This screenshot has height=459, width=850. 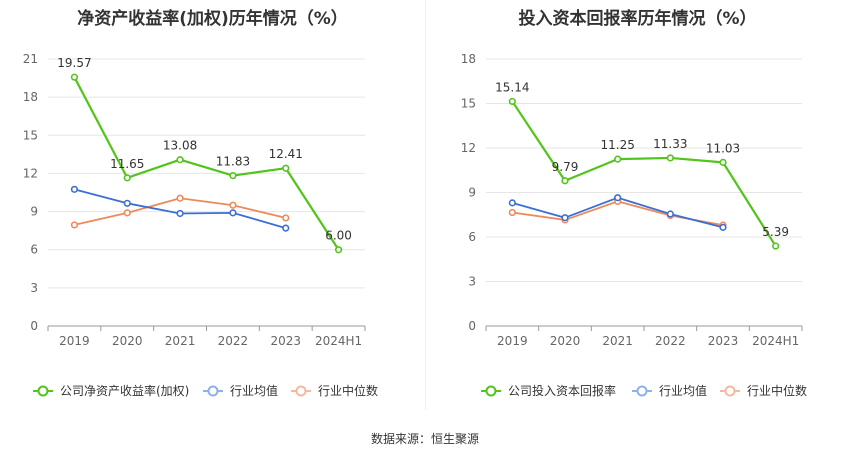 I want to click on data-source-note: 数据来源：恒生聚源, so click(x=424, y=439).